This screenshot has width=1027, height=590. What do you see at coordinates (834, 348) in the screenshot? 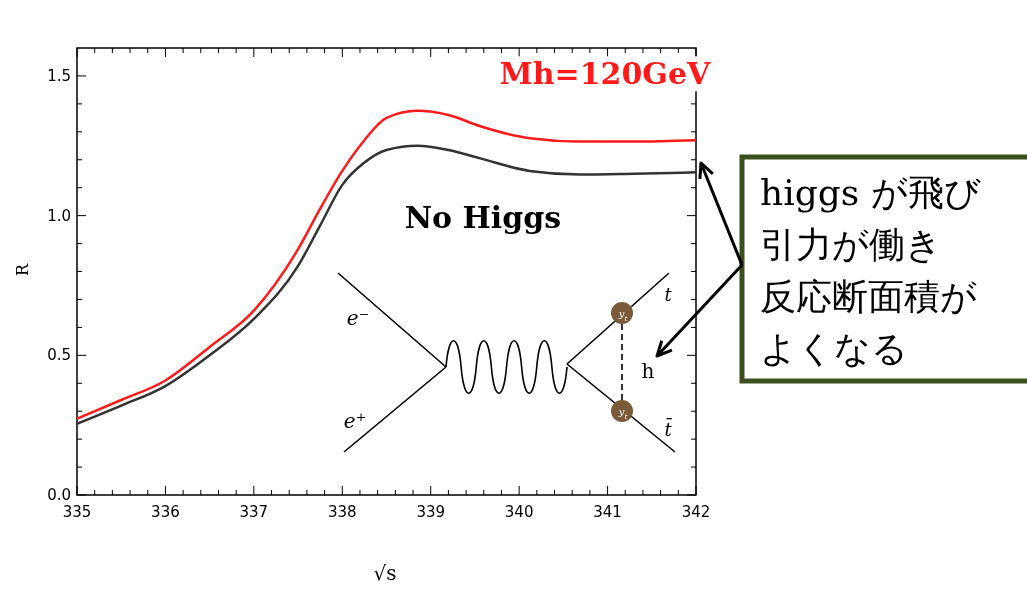
I see `text: よくなる` at bounding box center [834, 348].